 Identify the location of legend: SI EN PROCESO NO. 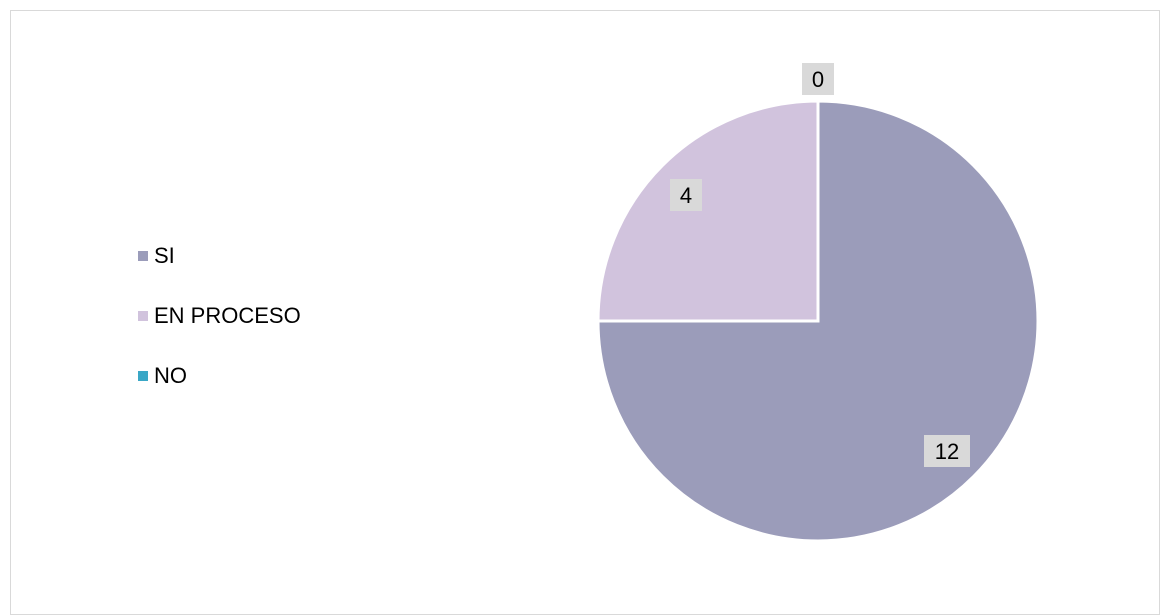
(219, 326).